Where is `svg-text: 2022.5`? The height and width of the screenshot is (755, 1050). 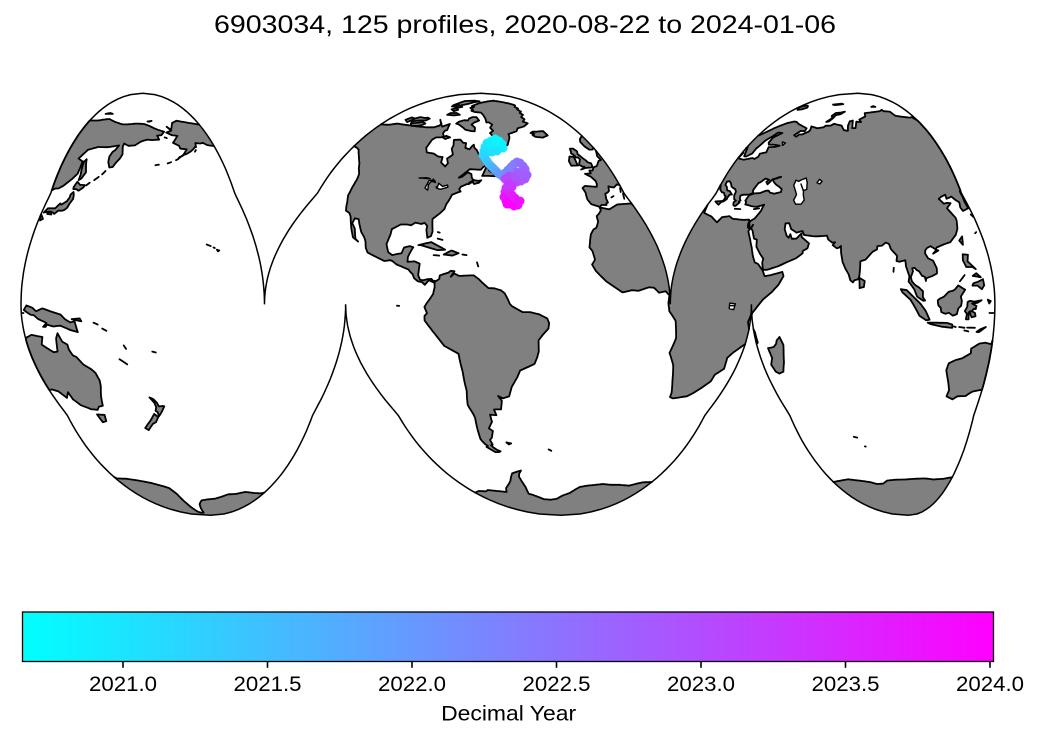
svg-text: 2022.5 is located at coordinates (557, 684).